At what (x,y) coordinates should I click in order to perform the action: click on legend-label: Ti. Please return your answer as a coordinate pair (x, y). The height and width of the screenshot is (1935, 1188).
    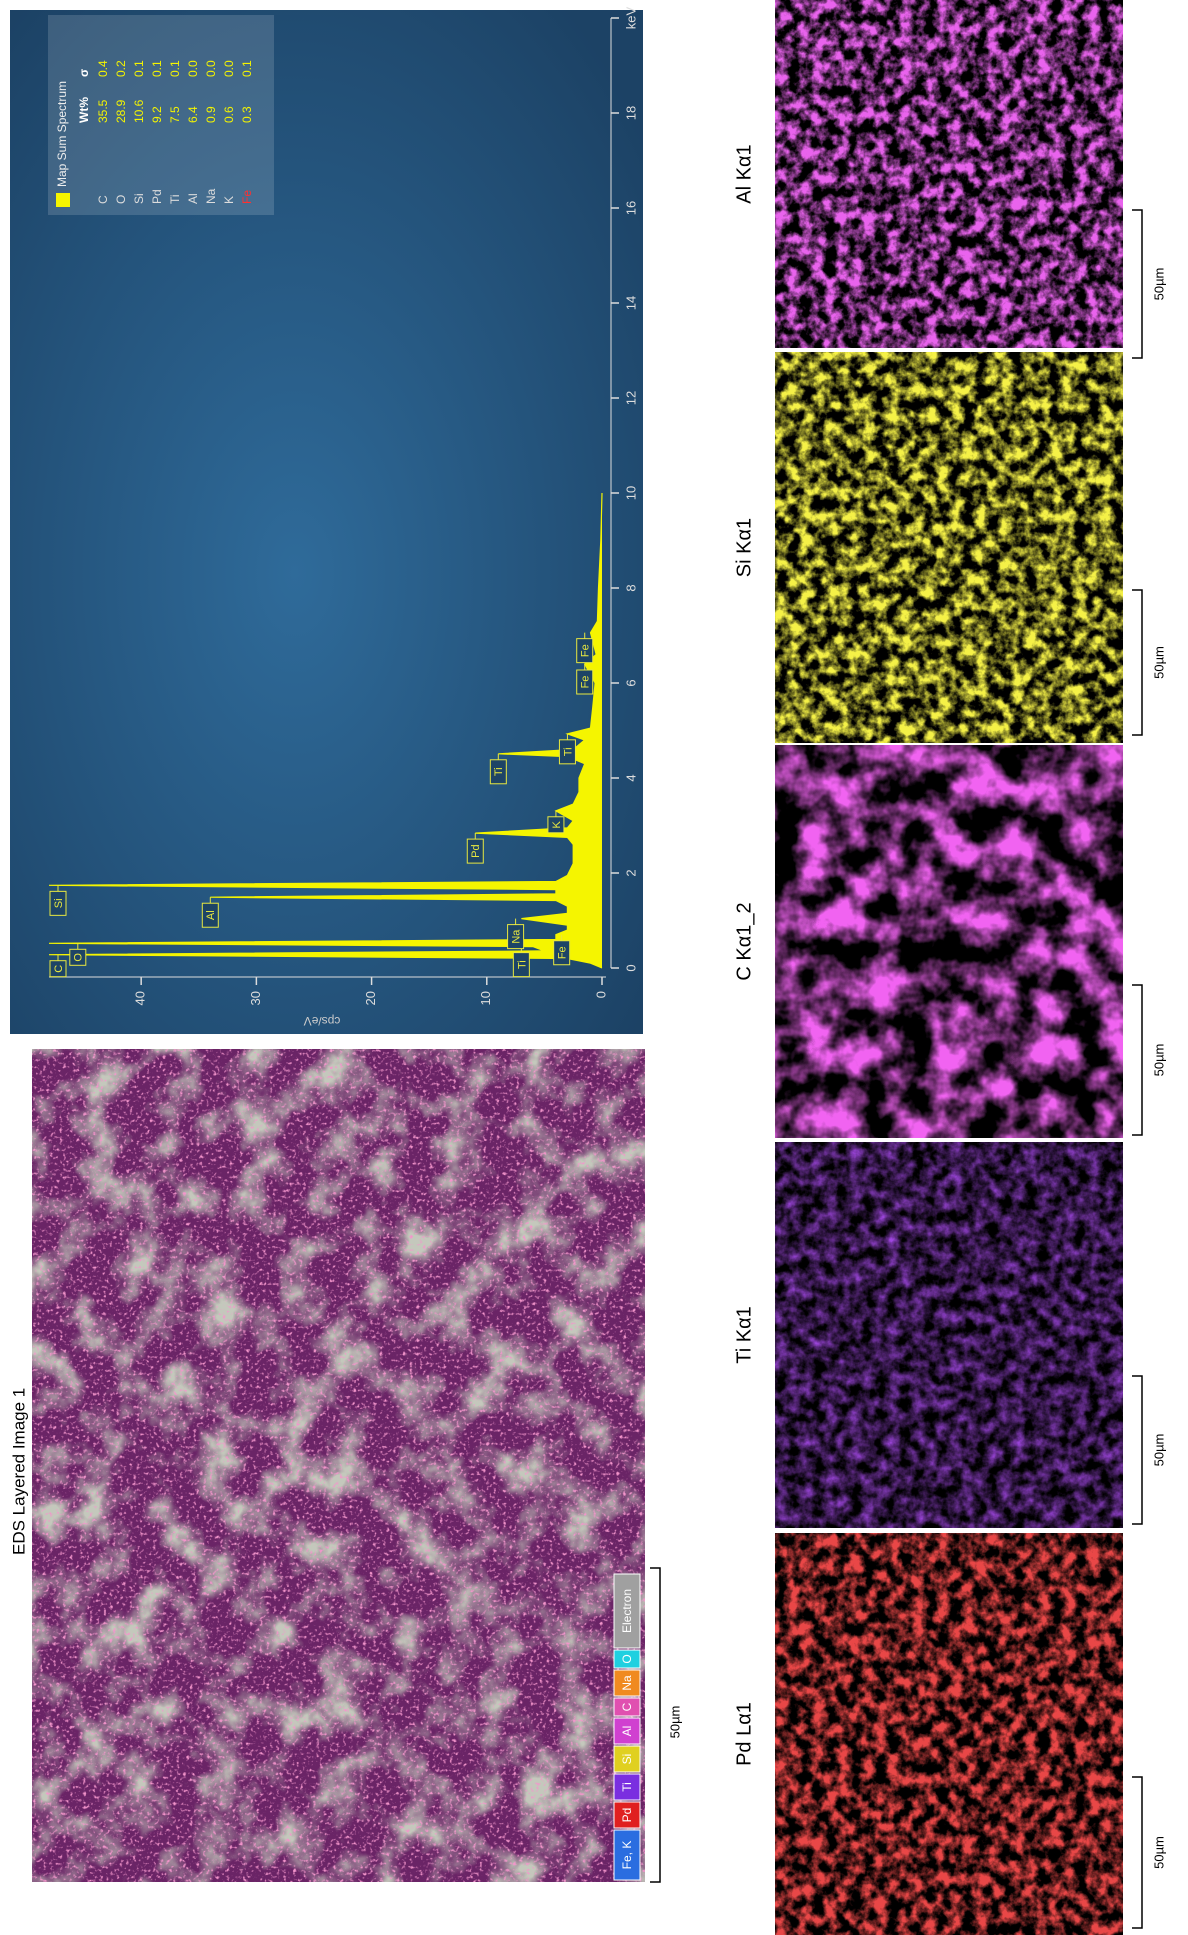
    Looking at the image, I should click on (627, 1787).